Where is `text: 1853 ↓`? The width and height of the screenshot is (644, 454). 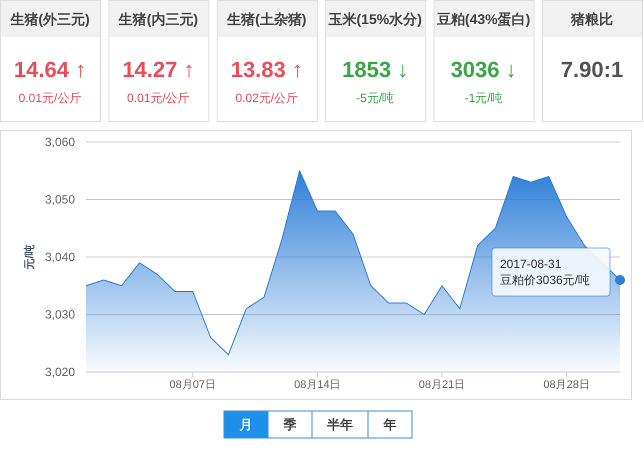
text: 1853 ↓ is located at coordinates (375, 69).